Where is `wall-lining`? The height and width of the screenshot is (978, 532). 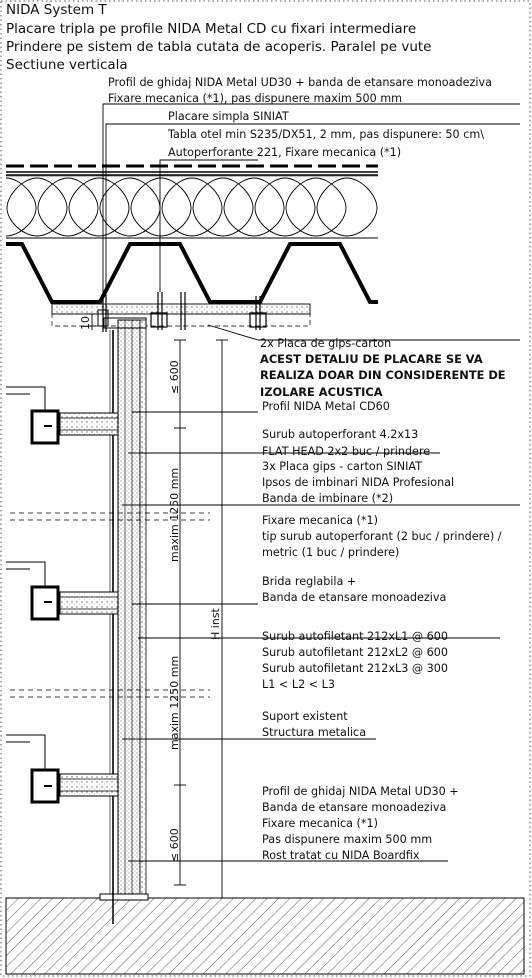
wall-lining is located at coordinates (122, 604).